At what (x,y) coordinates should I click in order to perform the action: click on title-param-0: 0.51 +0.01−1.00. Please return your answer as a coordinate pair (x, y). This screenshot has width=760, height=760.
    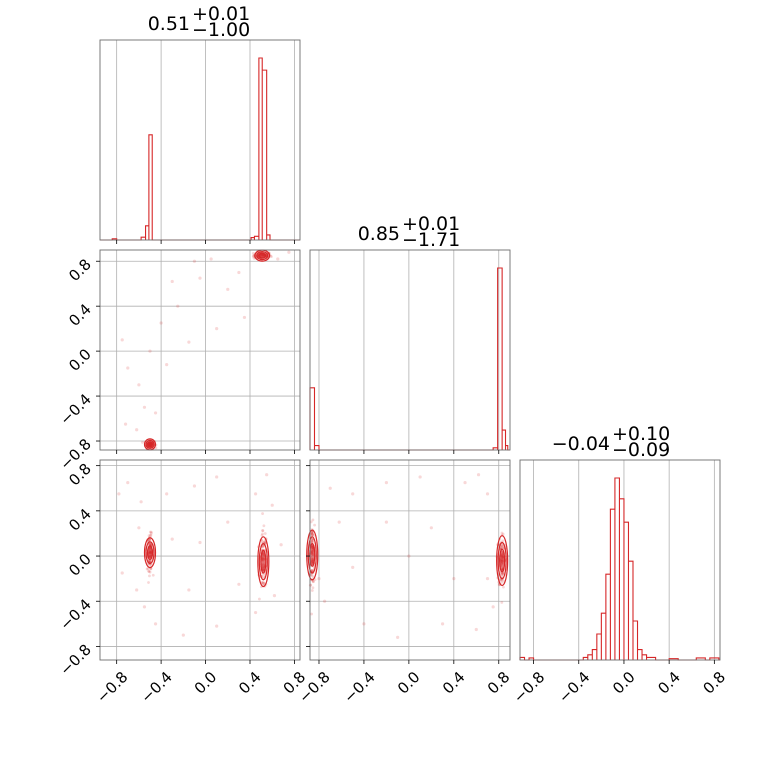
    Looking at the image, I should click on (199, 22).